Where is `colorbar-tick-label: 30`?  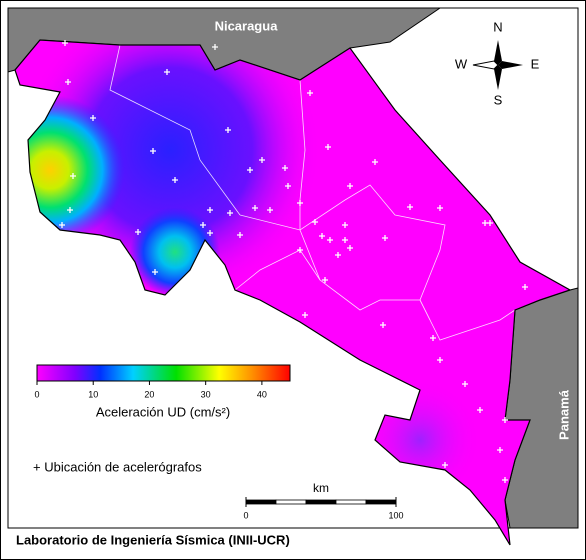 colorbar-tick-label: 30 is located at coordinates (206, 394).